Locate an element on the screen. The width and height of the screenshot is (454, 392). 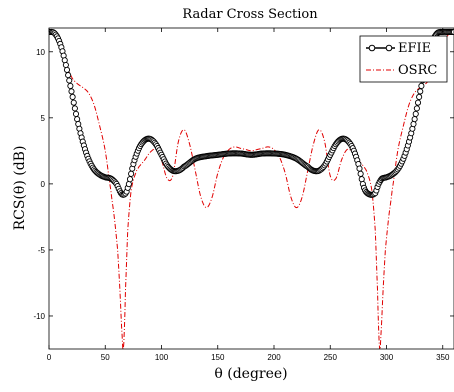
y-tick-label: -5 is located at coordinates (42, 250).